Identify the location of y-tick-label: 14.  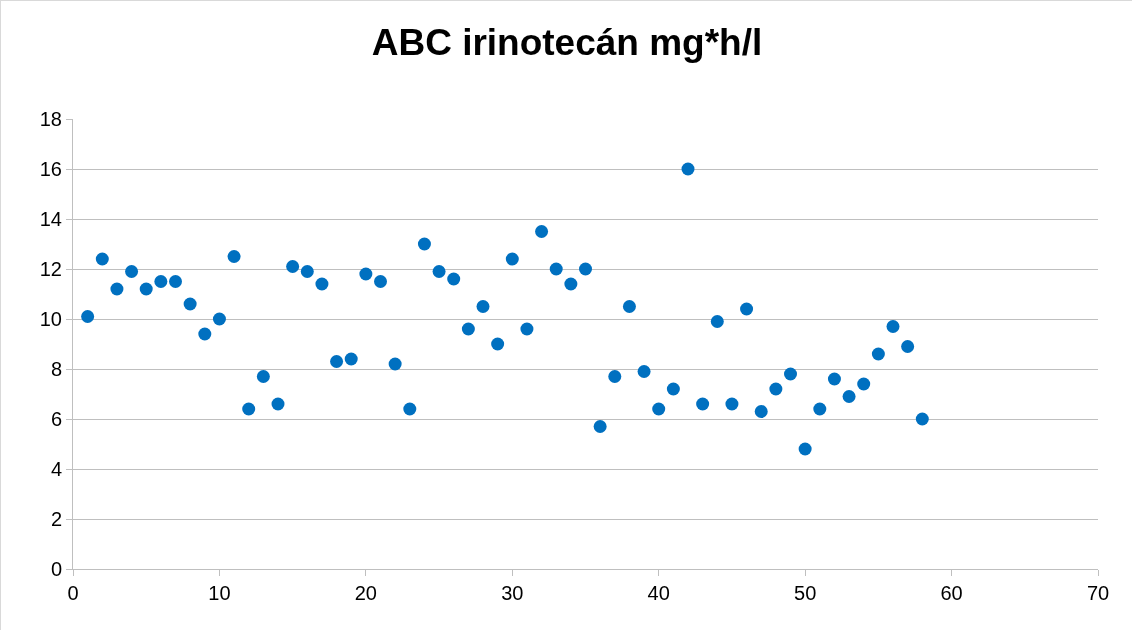
(50, 219).